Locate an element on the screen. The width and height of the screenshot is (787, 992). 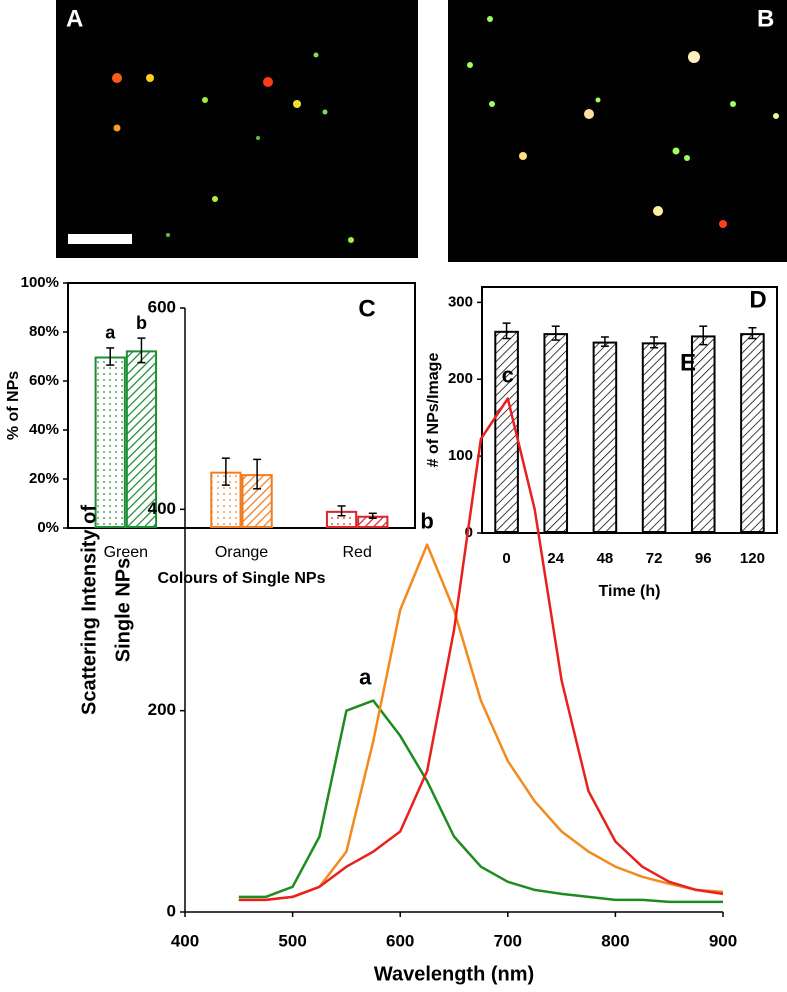
panel-label: B is located at coordinates (765, 18).